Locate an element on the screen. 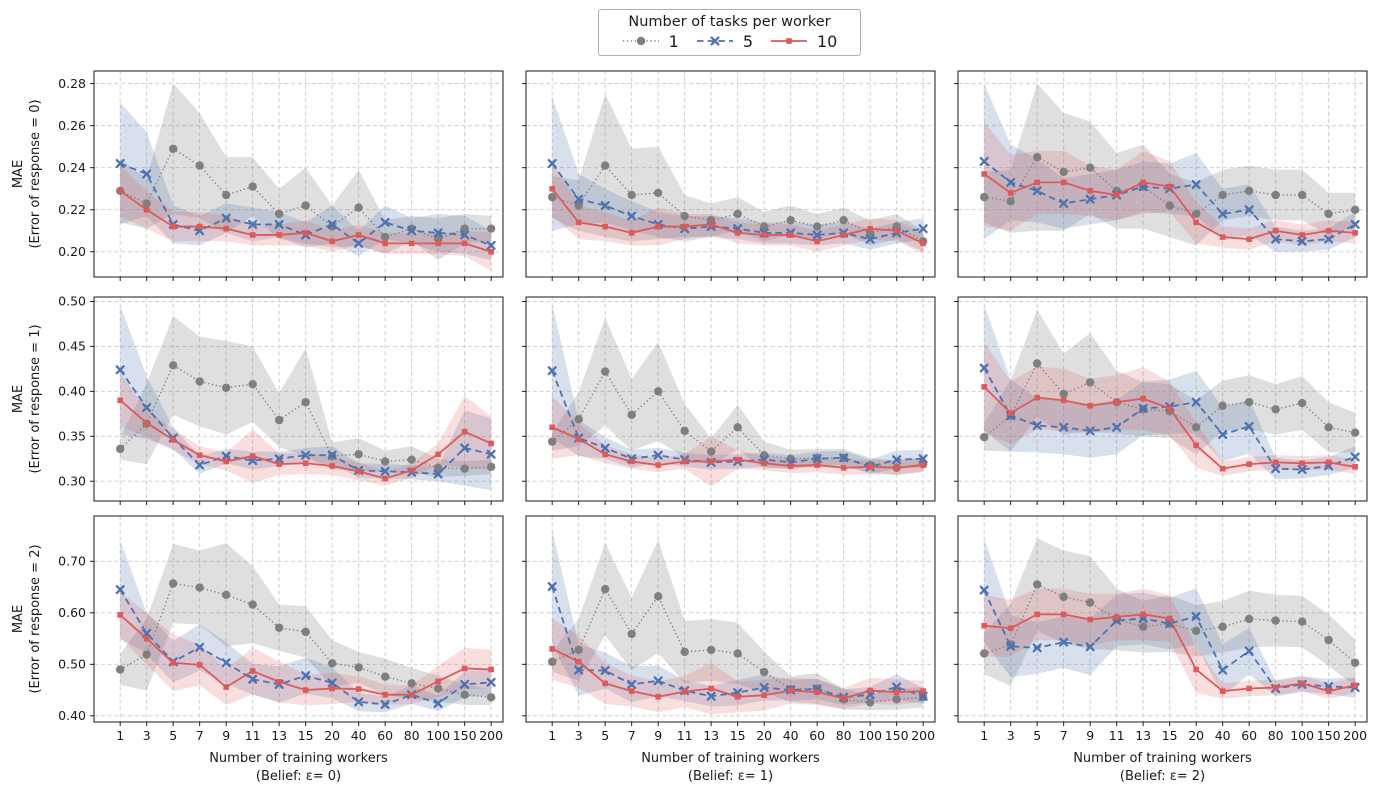  subplot-response1-eps0: 0.30 0.35 0.40 0.45 0.50 is located at coordinates (281, 399).